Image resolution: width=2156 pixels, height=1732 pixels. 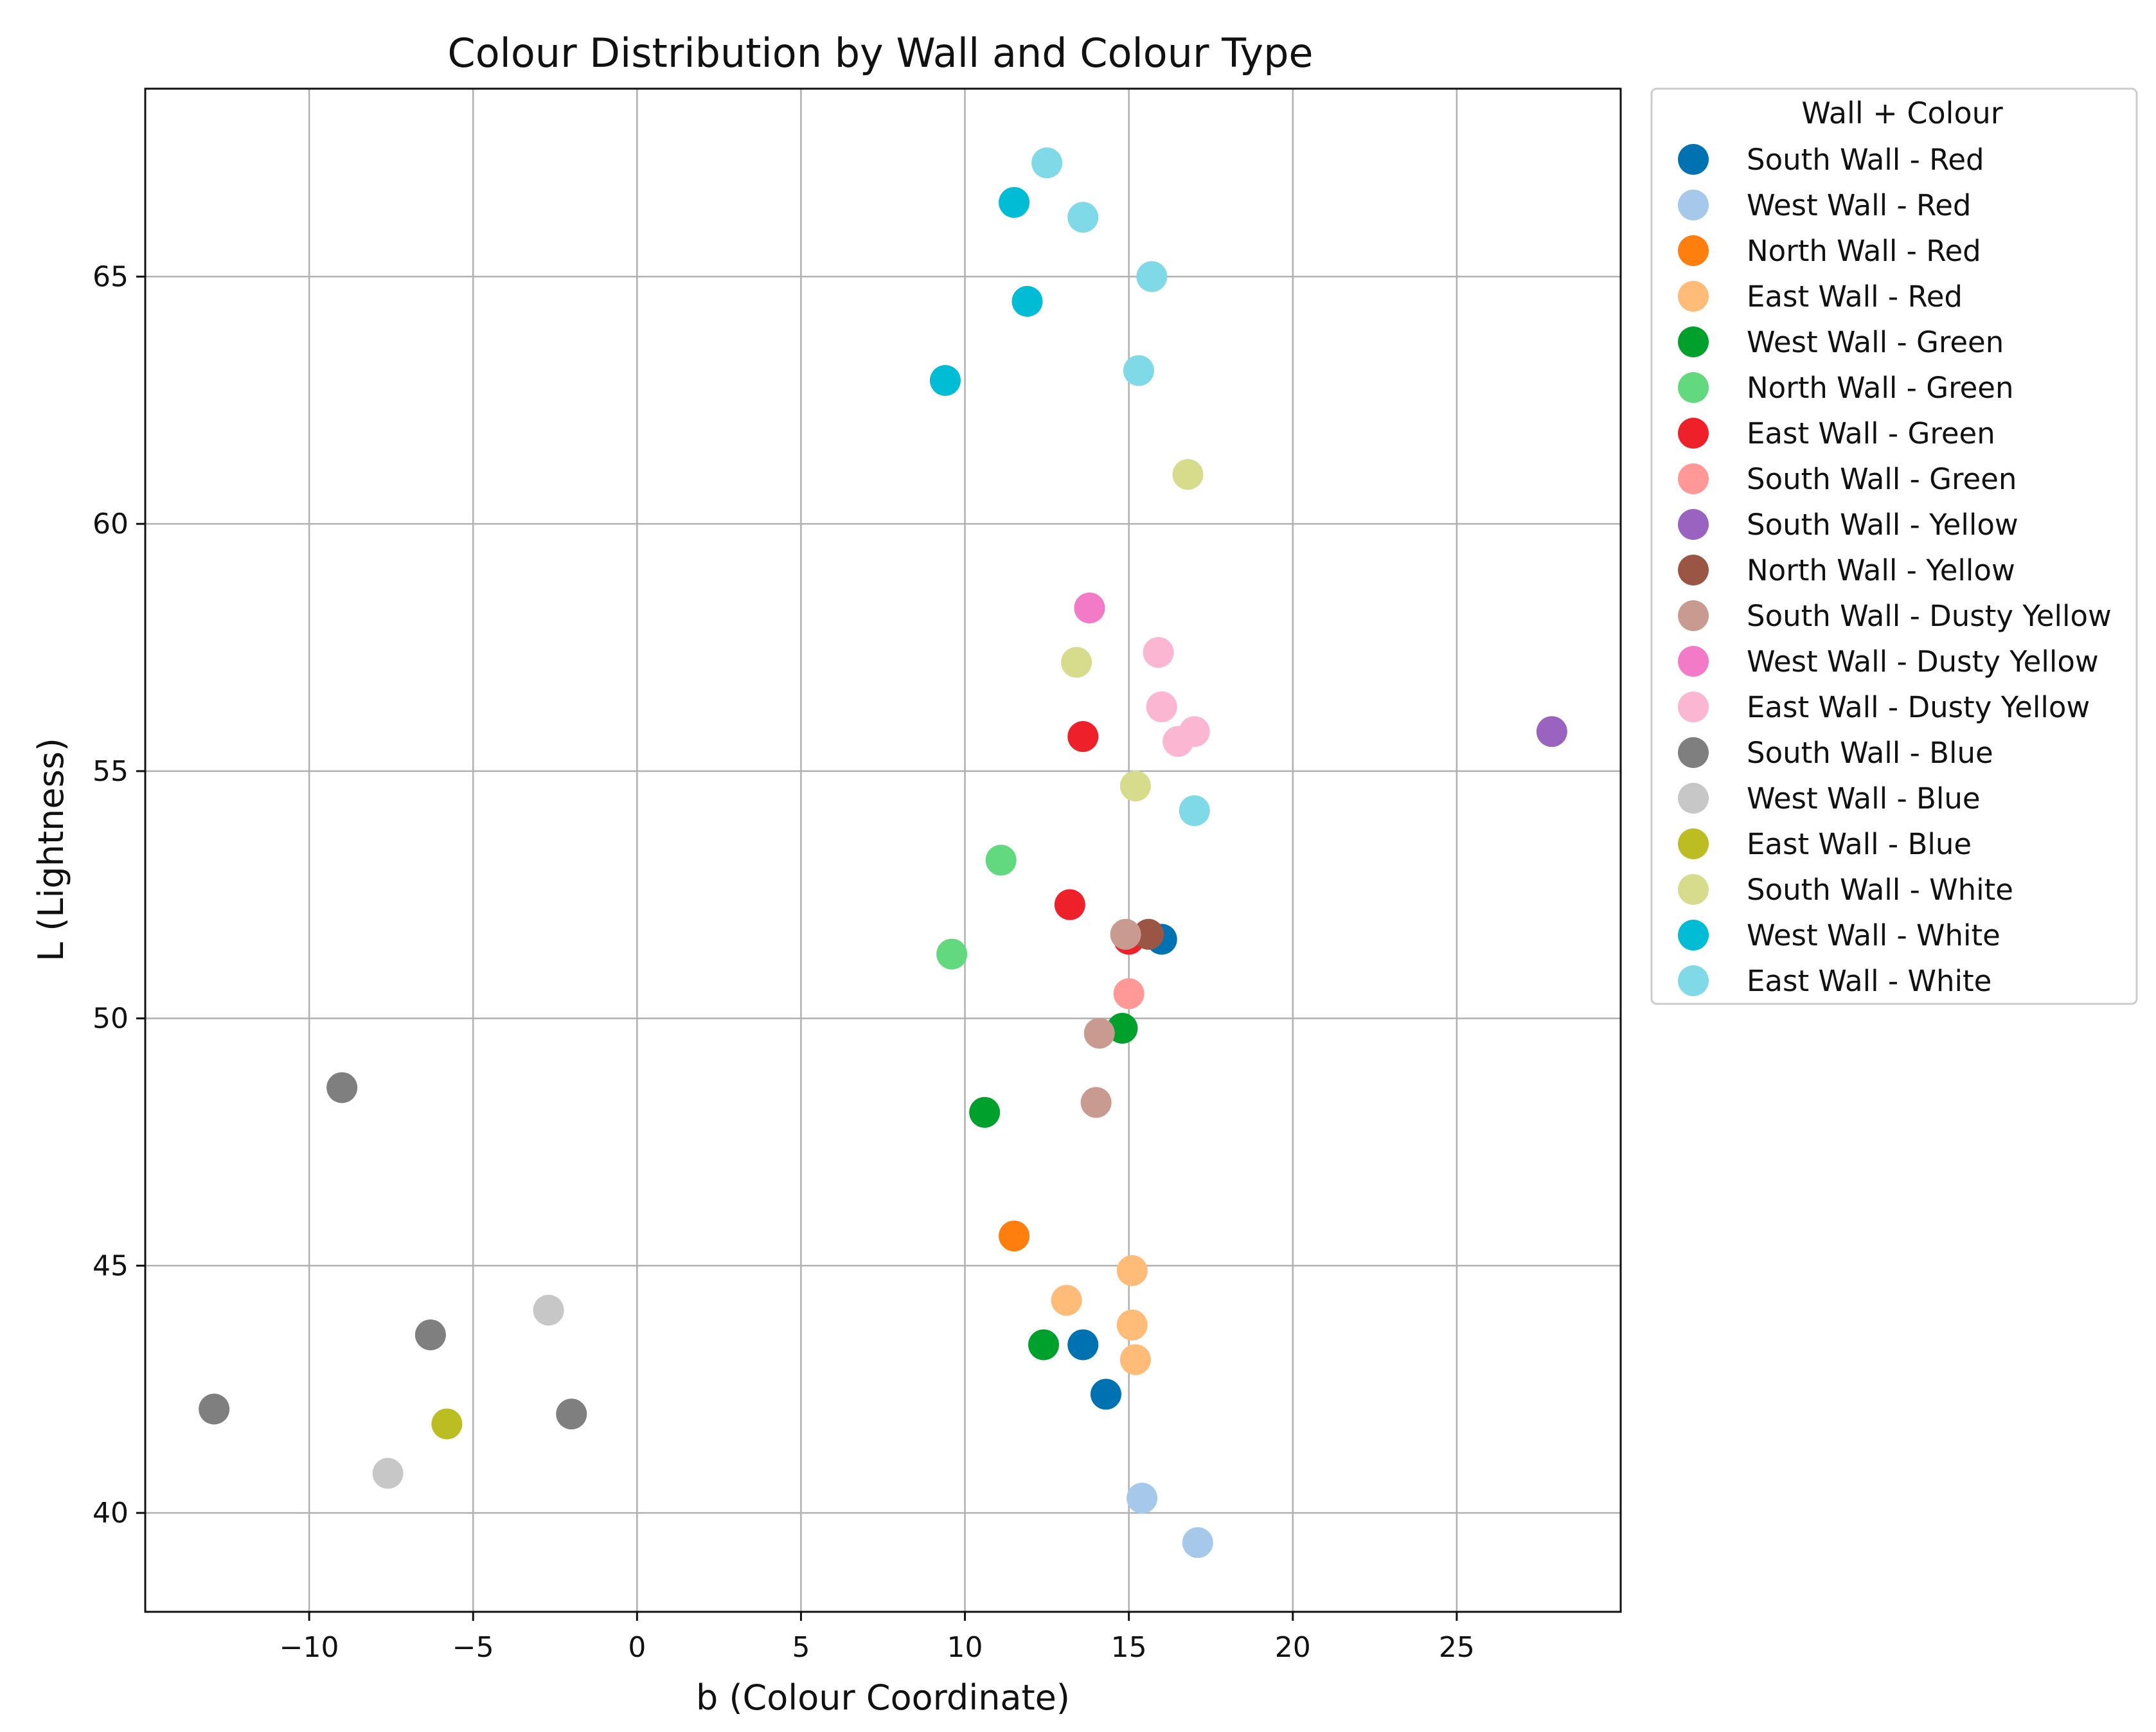 I want to click on legend-label: East Wall - Green, so click(x=1871, y=434).